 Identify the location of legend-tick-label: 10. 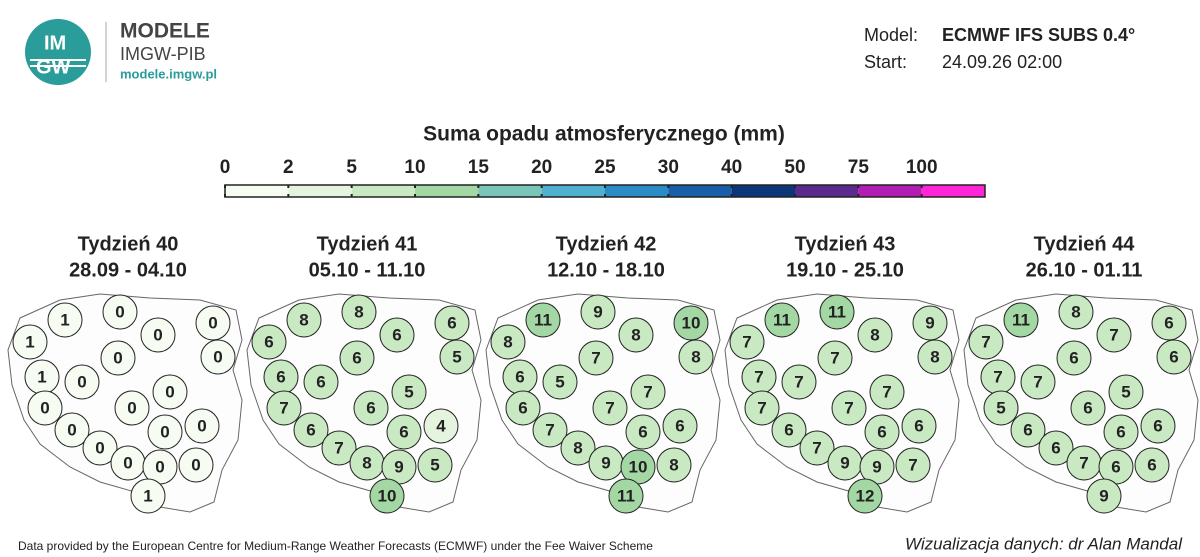
(414, 167).